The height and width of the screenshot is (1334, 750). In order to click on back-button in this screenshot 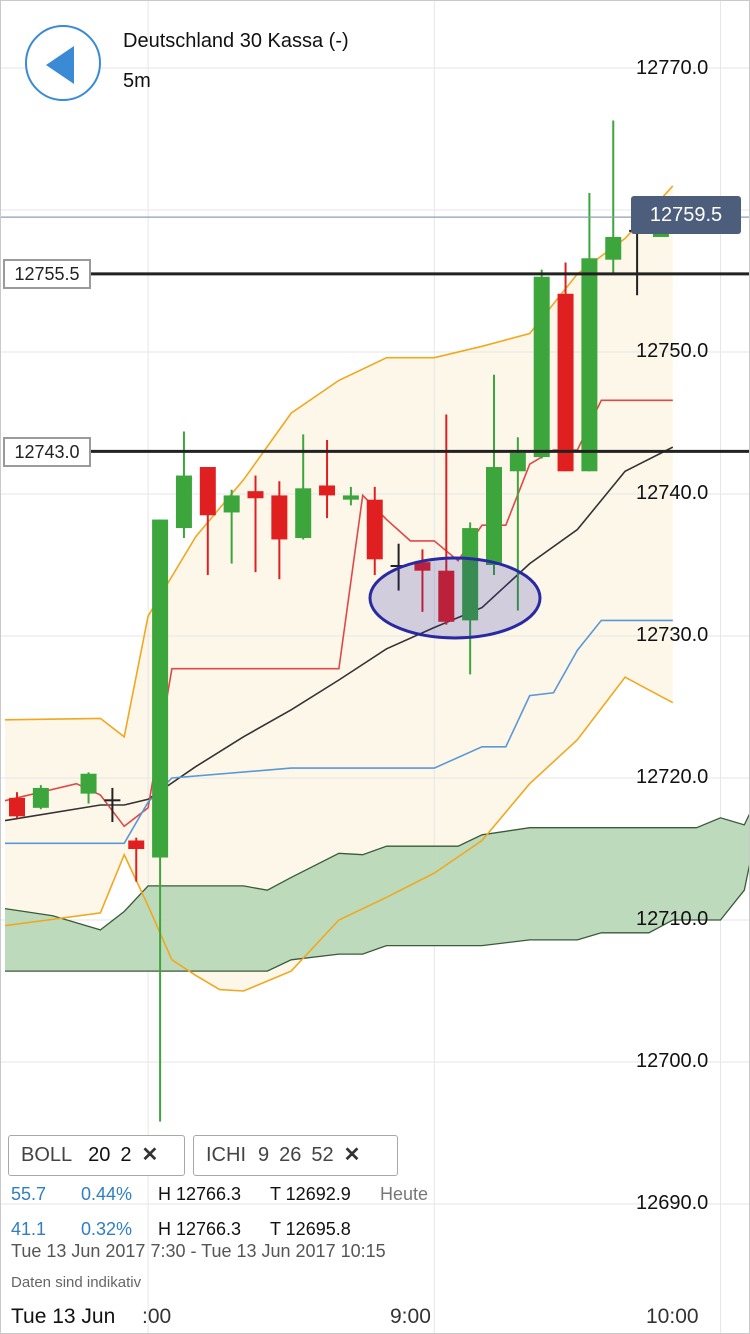, I will do `click(63, 63)`.